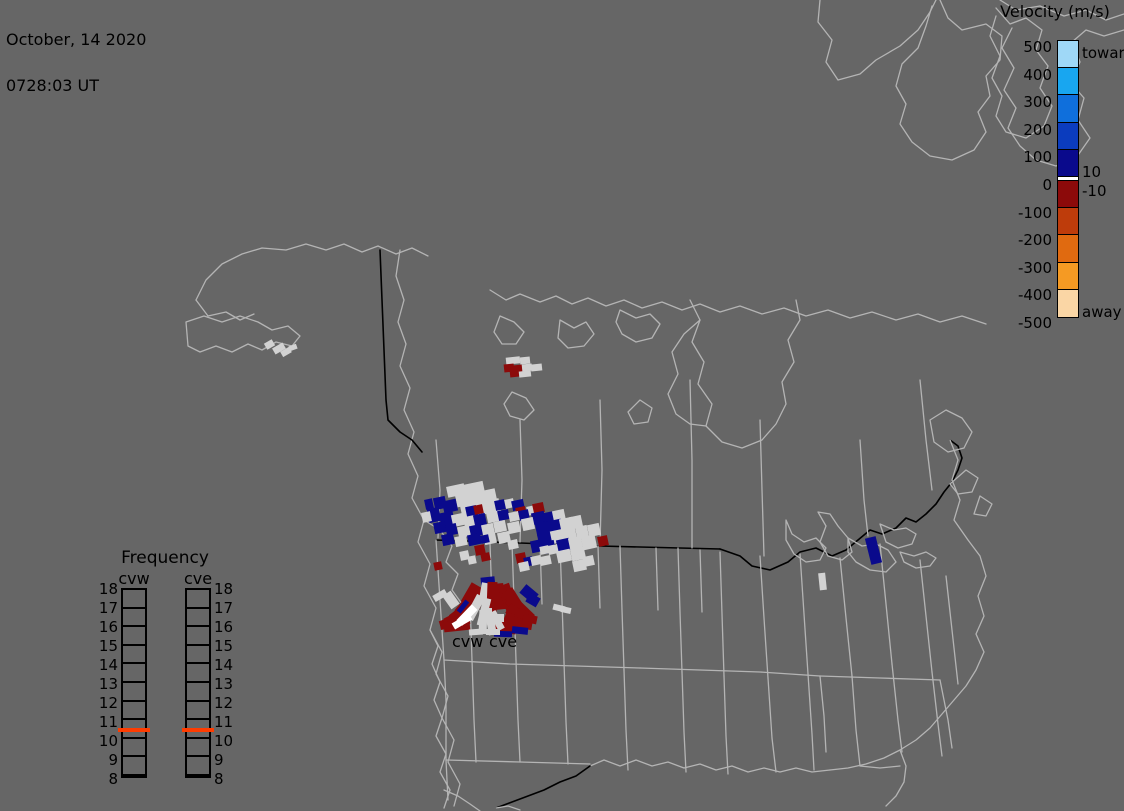 This screenshot has width=1124, height=811. What do you see at coordinates (76, 63) in the screenshot?
I see `timestamp: October, 14 2020 0728:03 UT` at bounding box center [76, 63].